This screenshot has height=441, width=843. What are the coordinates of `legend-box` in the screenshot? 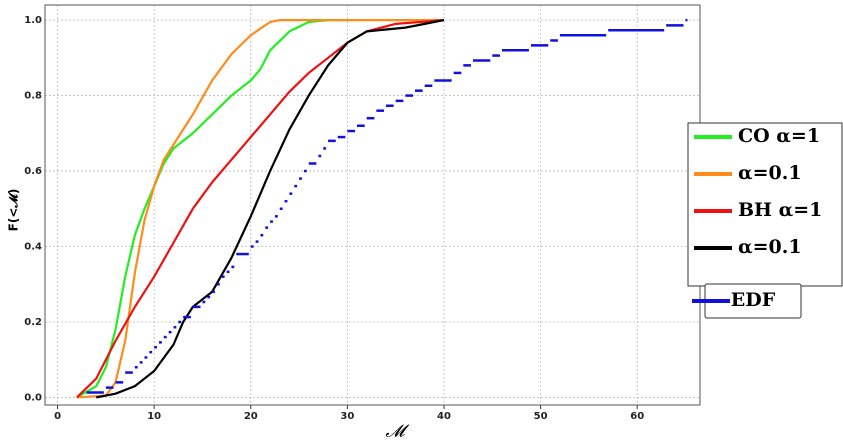 It's located at (765, 204).